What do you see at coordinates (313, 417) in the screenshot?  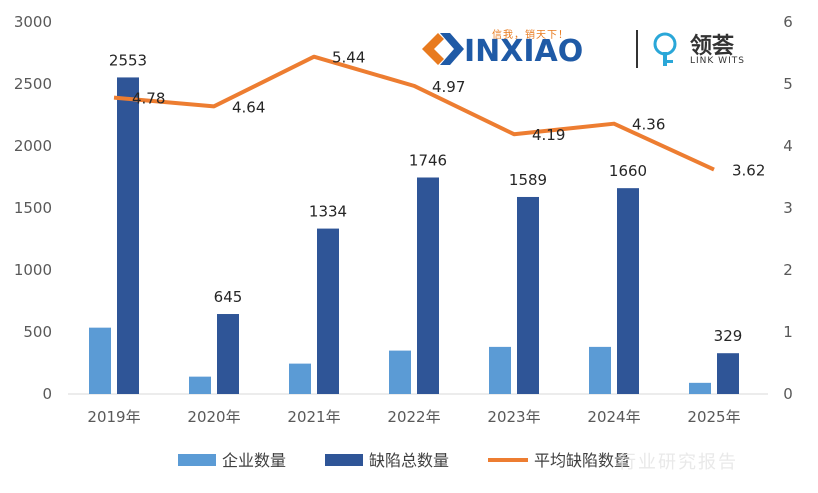 I see `x-category-label: 2021年` at bounding box center [313, 417].